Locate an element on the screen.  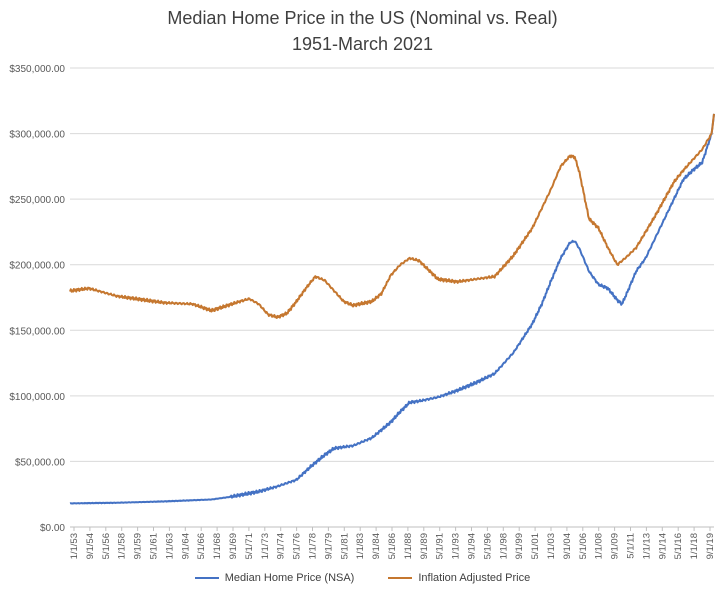
x-tick-label: 1/1/73 is located at coordinates (265, 546).